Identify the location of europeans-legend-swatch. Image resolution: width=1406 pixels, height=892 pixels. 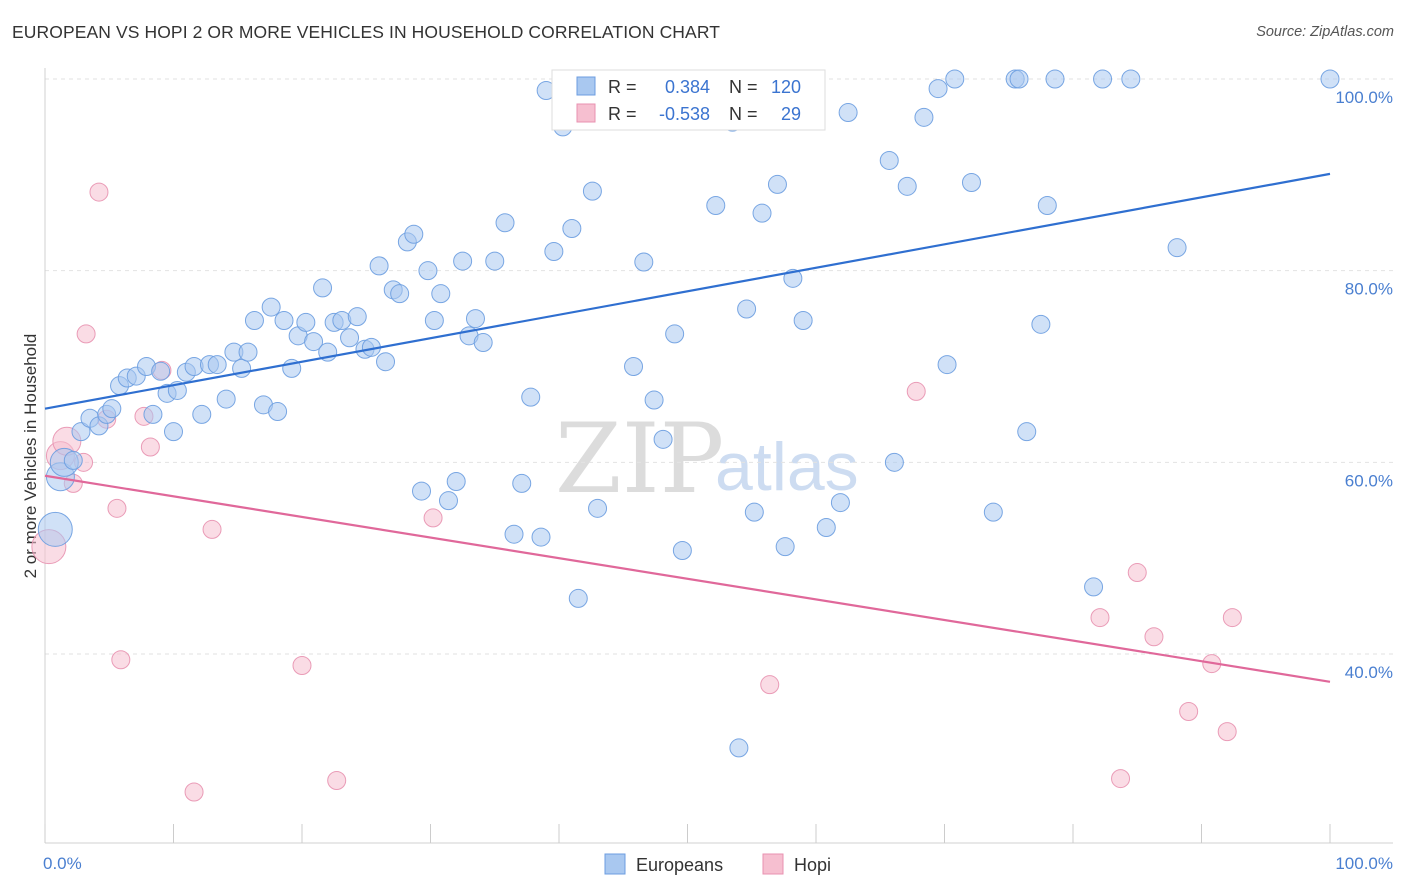
(586, 86).